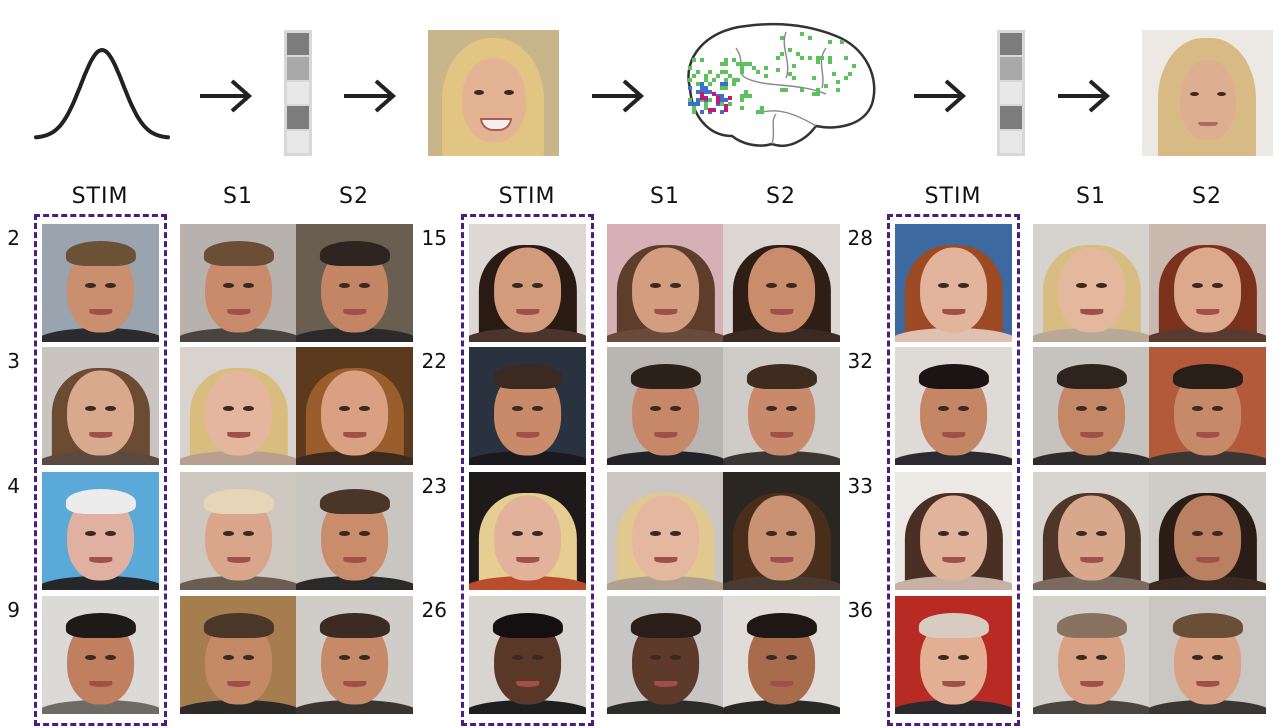 This screenshot has width=1280, height=728. What do you see at coordinates (434, 610) in the screenshot?
I see `row-label: 26` at bounding box center [434, 610].